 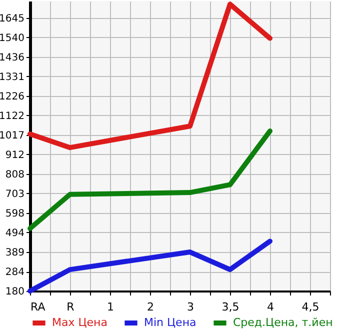 What do you see at coordinates (14, 194) in the screenshot?
I see `y-tick-label: 703` at bounding box center [14, 194].